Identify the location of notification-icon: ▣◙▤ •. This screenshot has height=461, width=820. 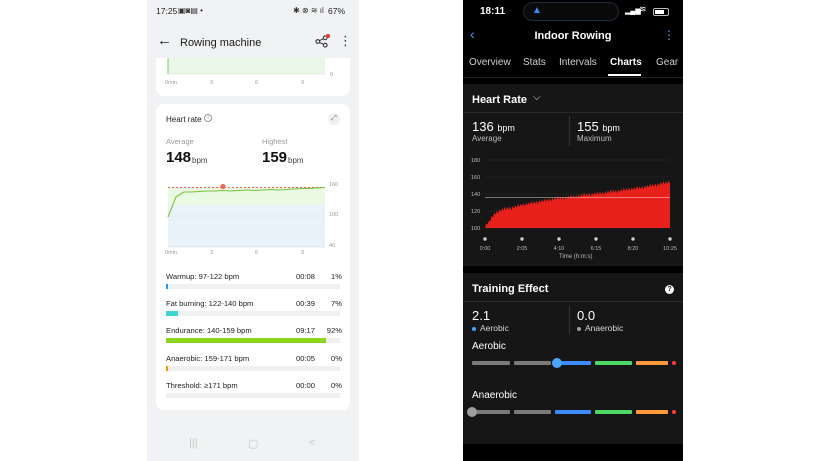
(190, 10).